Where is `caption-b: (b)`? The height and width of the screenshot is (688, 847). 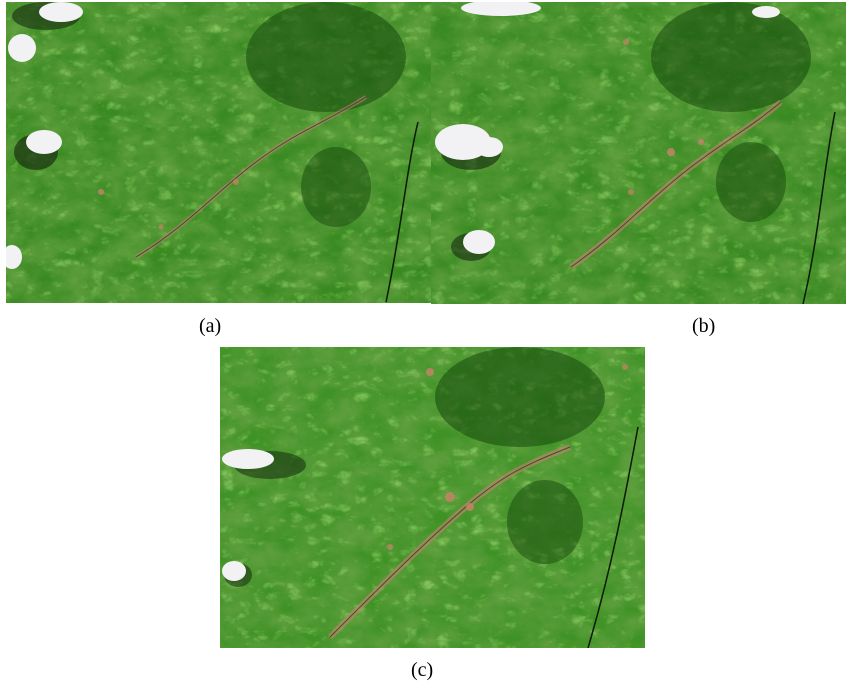
caption-b: (b) is located at coordinates (704, 326).